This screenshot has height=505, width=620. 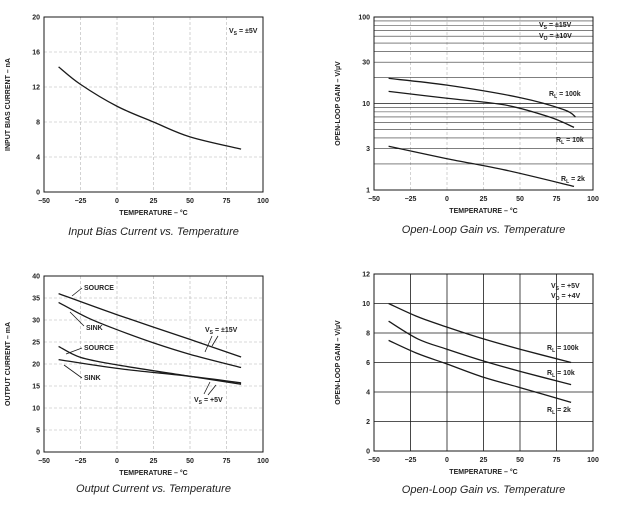 What do you see at coordinates (92, 378) in the screenshot?
I see `c3-sink-5v-label: SINK` at bounding box center [92, 378].